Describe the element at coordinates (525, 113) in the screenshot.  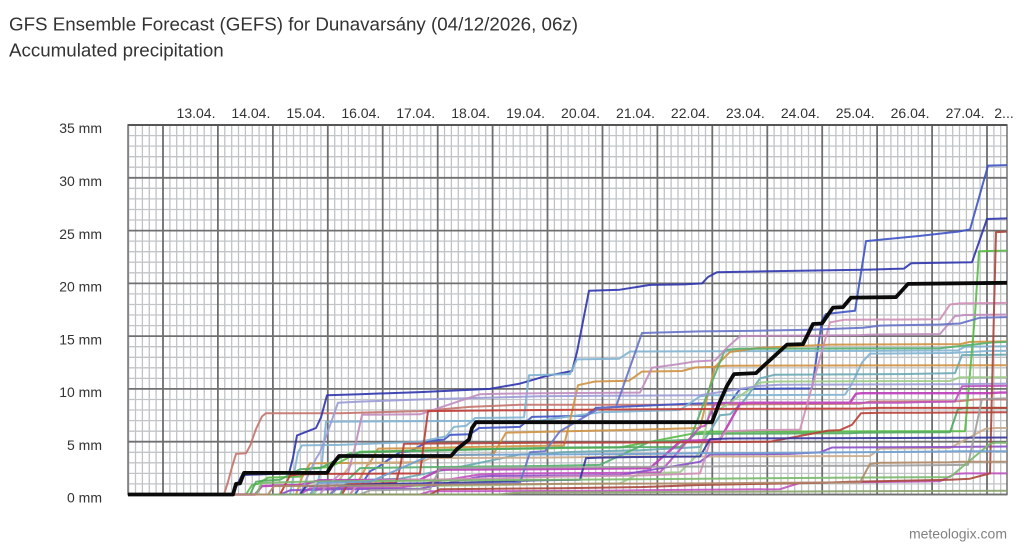
I see `svg-text: 19.04.` at that location.